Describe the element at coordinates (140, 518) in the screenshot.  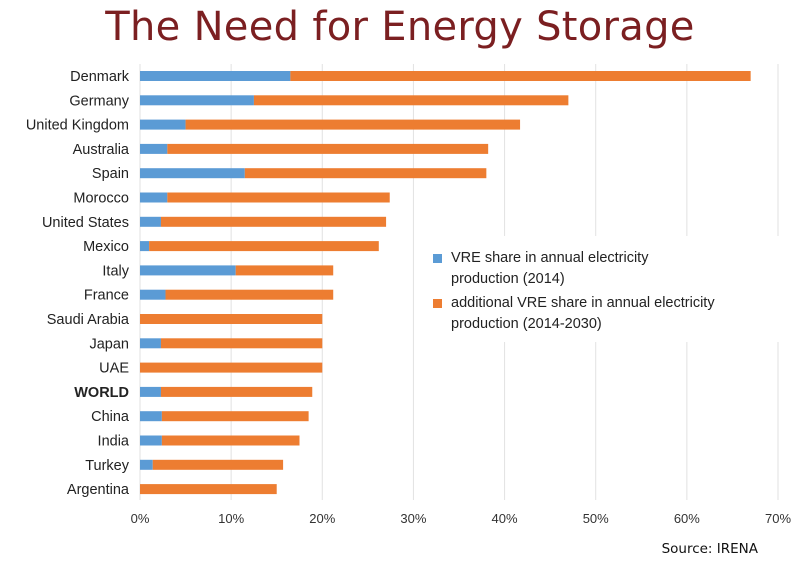
I see `x-tick-label: 0%` at that location.